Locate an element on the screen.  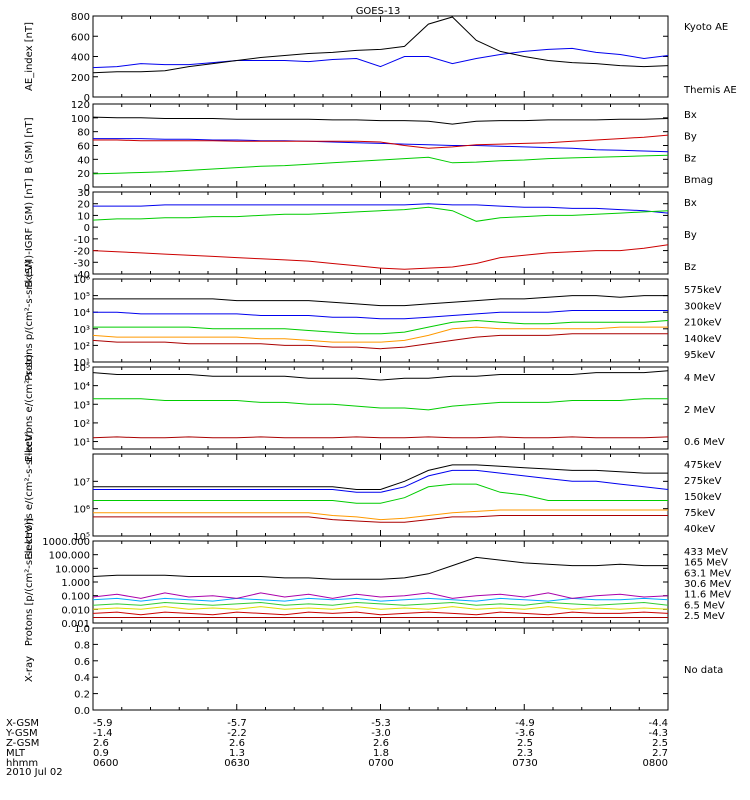
y-tick-label: 10 is located at coordinates (83, 216).